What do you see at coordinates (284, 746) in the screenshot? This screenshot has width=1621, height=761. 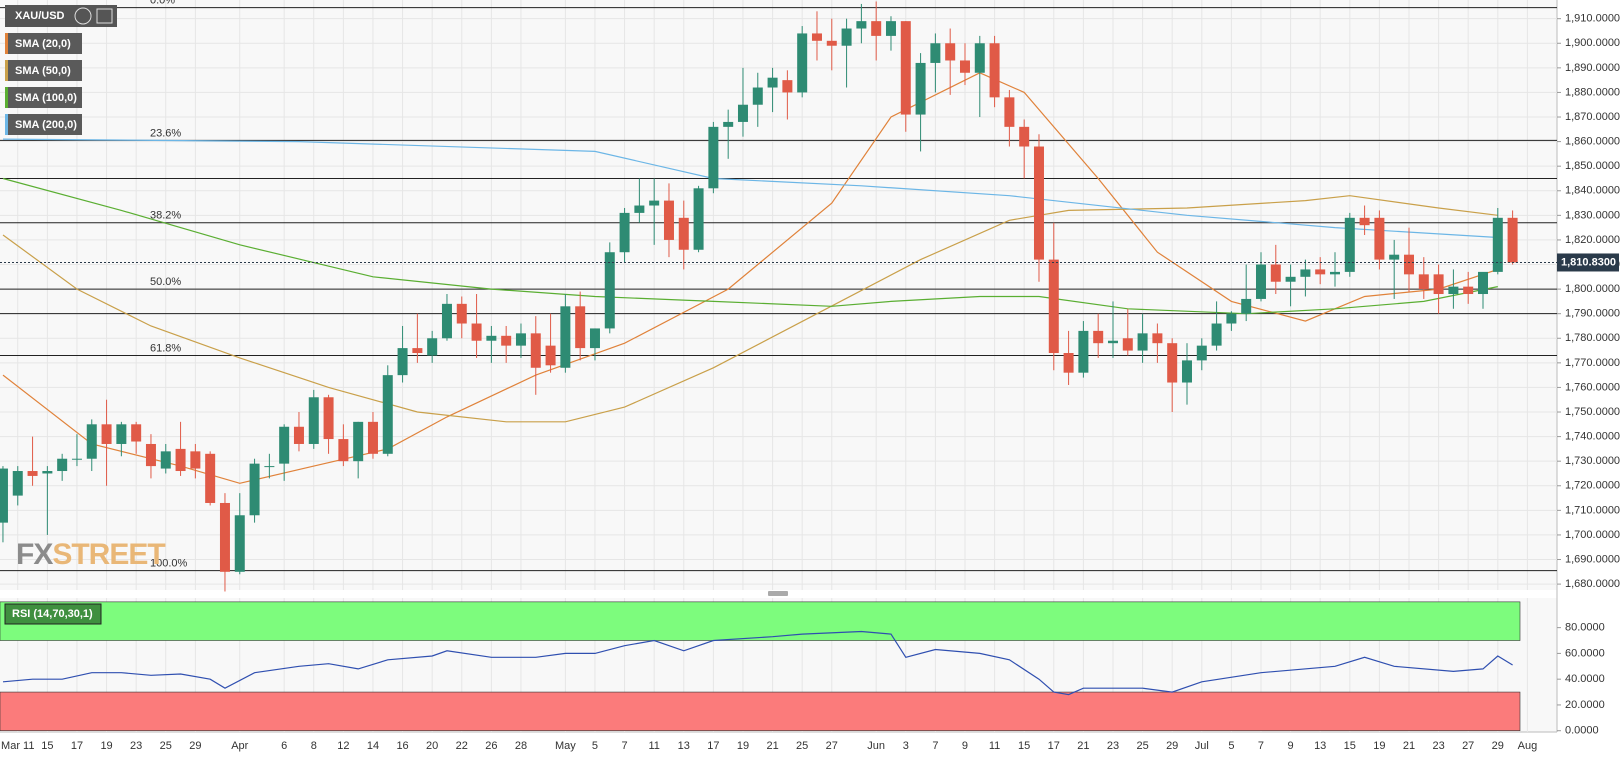 I see `x-tick-label: 6` at bounding box center [284, 746].